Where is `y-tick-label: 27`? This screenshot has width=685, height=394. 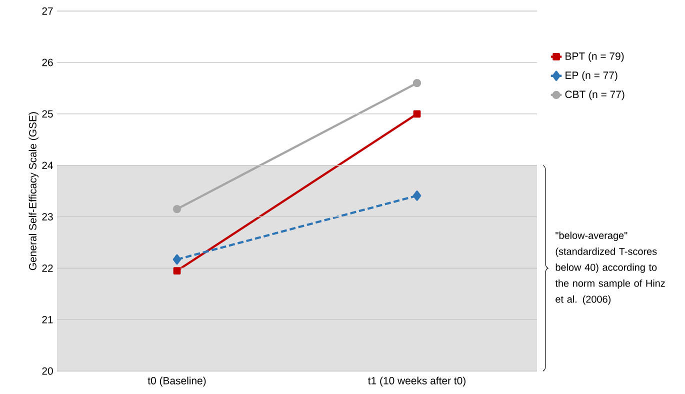
y-tick-label: 27 is located at coordinates (47, 11).